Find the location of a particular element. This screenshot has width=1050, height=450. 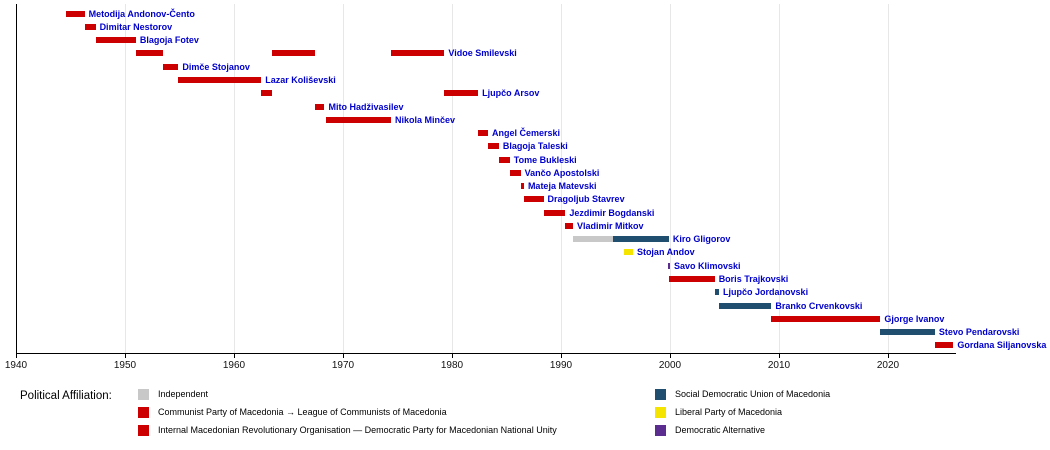

person-label: Ljupčo Arsov is located at coordinates (511, 93).